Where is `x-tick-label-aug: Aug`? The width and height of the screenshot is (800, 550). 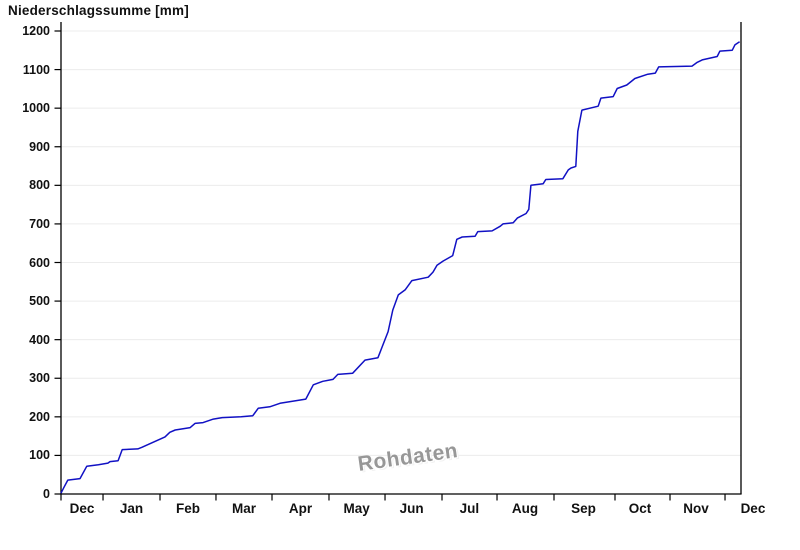 x-tick-label-aug: Aug is located at coordinates (525, 508).